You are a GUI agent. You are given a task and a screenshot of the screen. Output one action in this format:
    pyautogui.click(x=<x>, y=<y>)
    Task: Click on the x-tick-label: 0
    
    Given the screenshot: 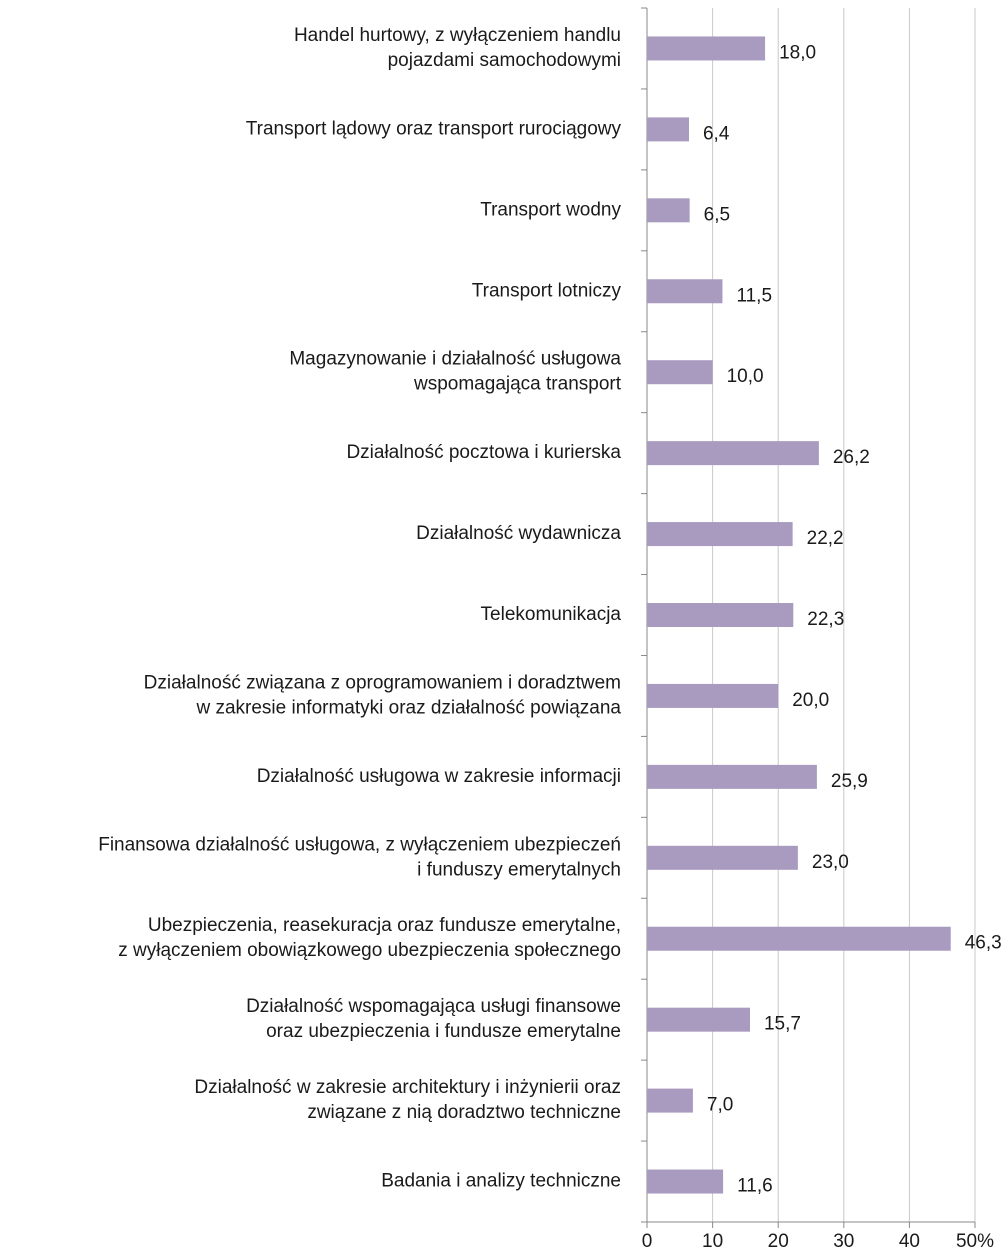 What is the action you would take?
    pyautogui.click(x=647, y=1241)
    